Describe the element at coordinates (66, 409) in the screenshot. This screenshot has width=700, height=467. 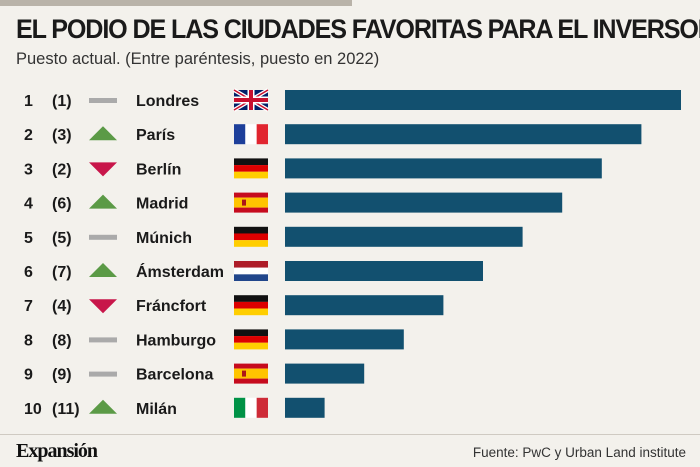
I see `rank-2022-label: (11)` at that location.